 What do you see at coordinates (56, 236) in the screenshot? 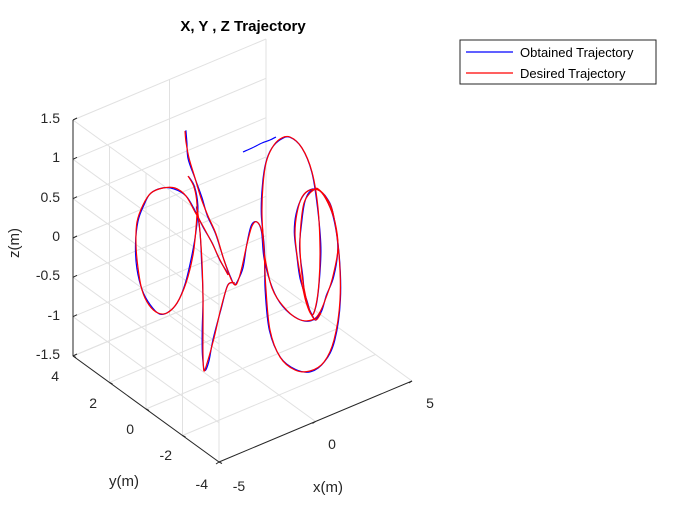
I see `z-tick-label: 0` at bounding box center [56, 236].